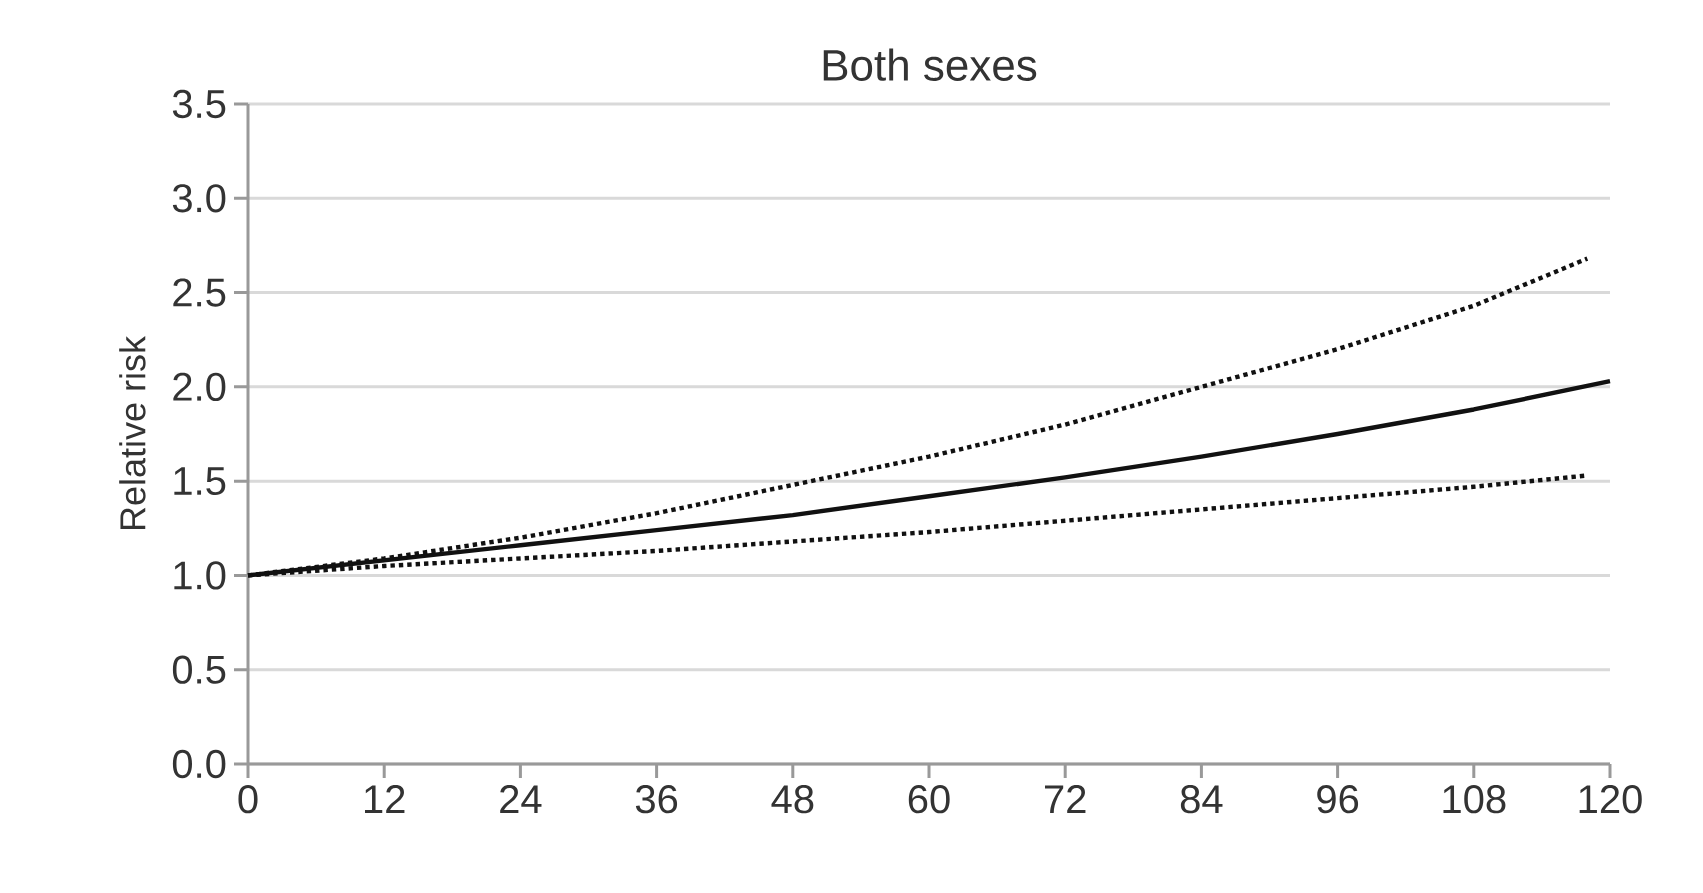  What do you see at coordinates (1474, 799) in the screenshot?
I see `x-tick-label: 108` at bounding box center [1474, 799].